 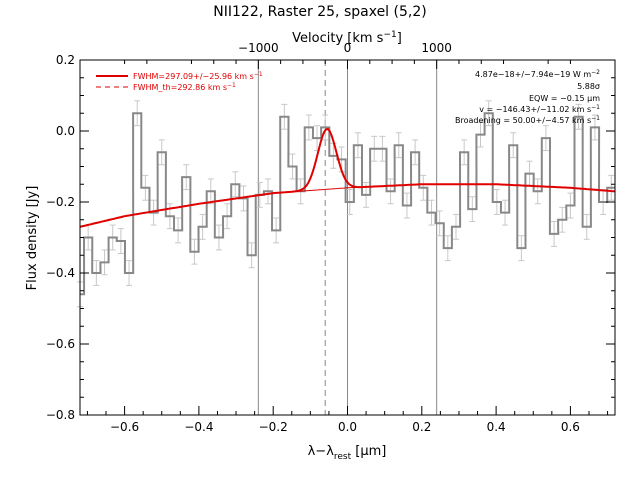 I want to click on annotation-broadening: Broadening = 50.00+/−4.57 km s−1, so click(x=527, y=120).